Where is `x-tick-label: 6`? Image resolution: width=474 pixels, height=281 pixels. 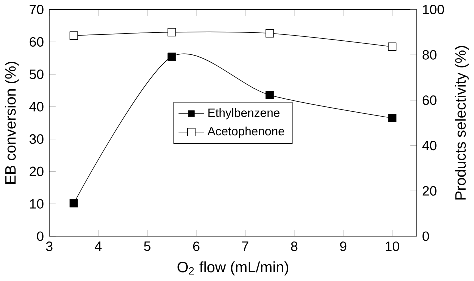 x-tick-label: 6 is located at coordinates (196, 247).